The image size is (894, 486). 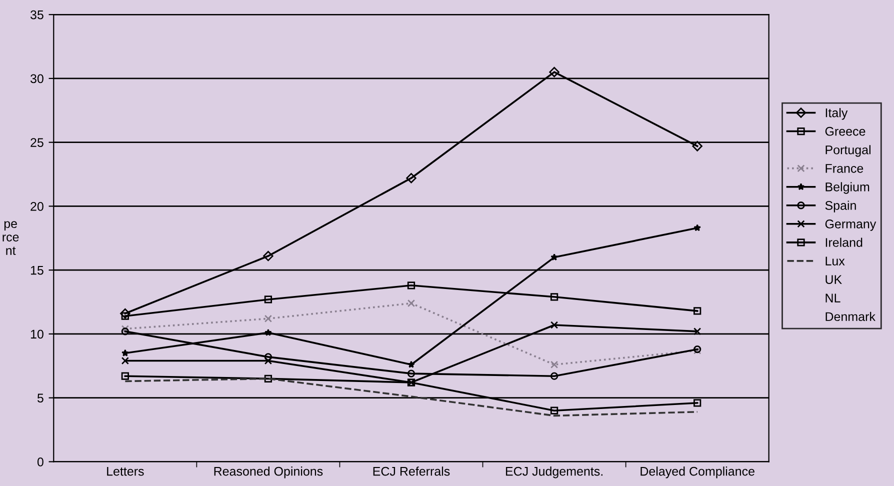 I want to click on text: Denmark, so click(x=851, y=317).